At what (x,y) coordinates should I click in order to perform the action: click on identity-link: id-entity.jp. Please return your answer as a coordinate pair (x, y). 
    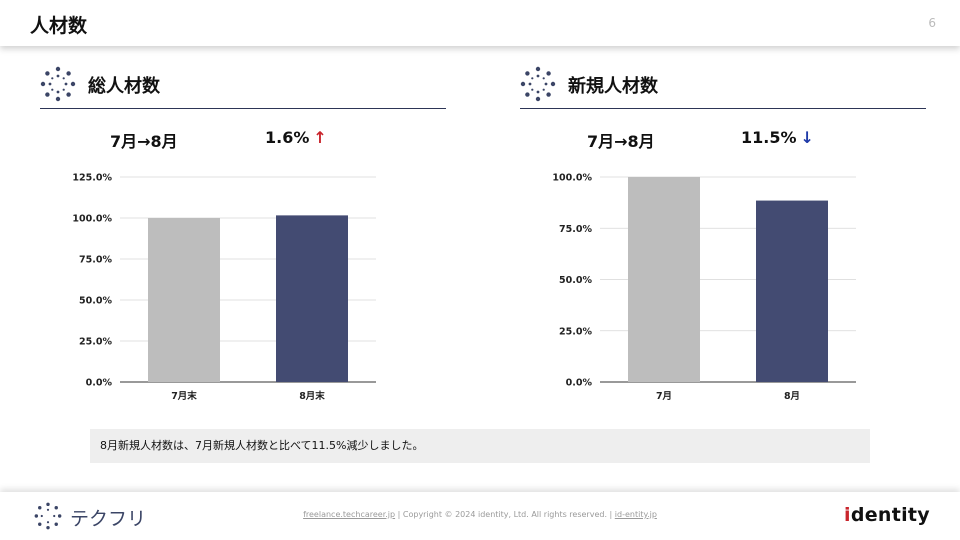
    Looking at the image, I should click on (635, 514).